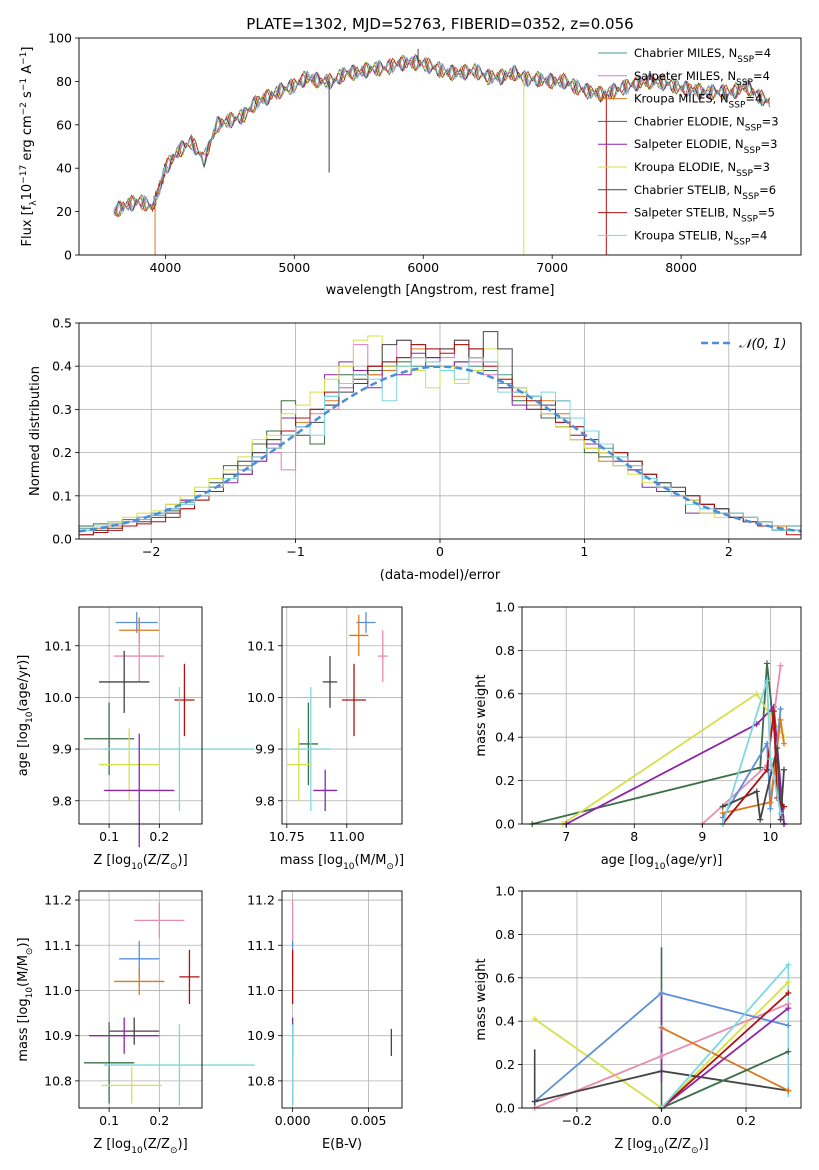 This screenshot has height=1170, width=819. What do you see at coordinates (261, 945) in the screenshot?
I see `y-tick-label: 11.1` at bounding box center [261, 945].